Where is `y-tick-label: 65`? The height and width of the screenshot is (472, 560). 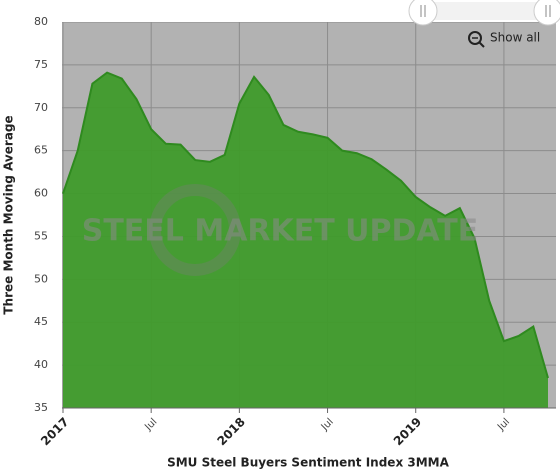
y-tick-label: 65 is located at coordinates (41, 150).